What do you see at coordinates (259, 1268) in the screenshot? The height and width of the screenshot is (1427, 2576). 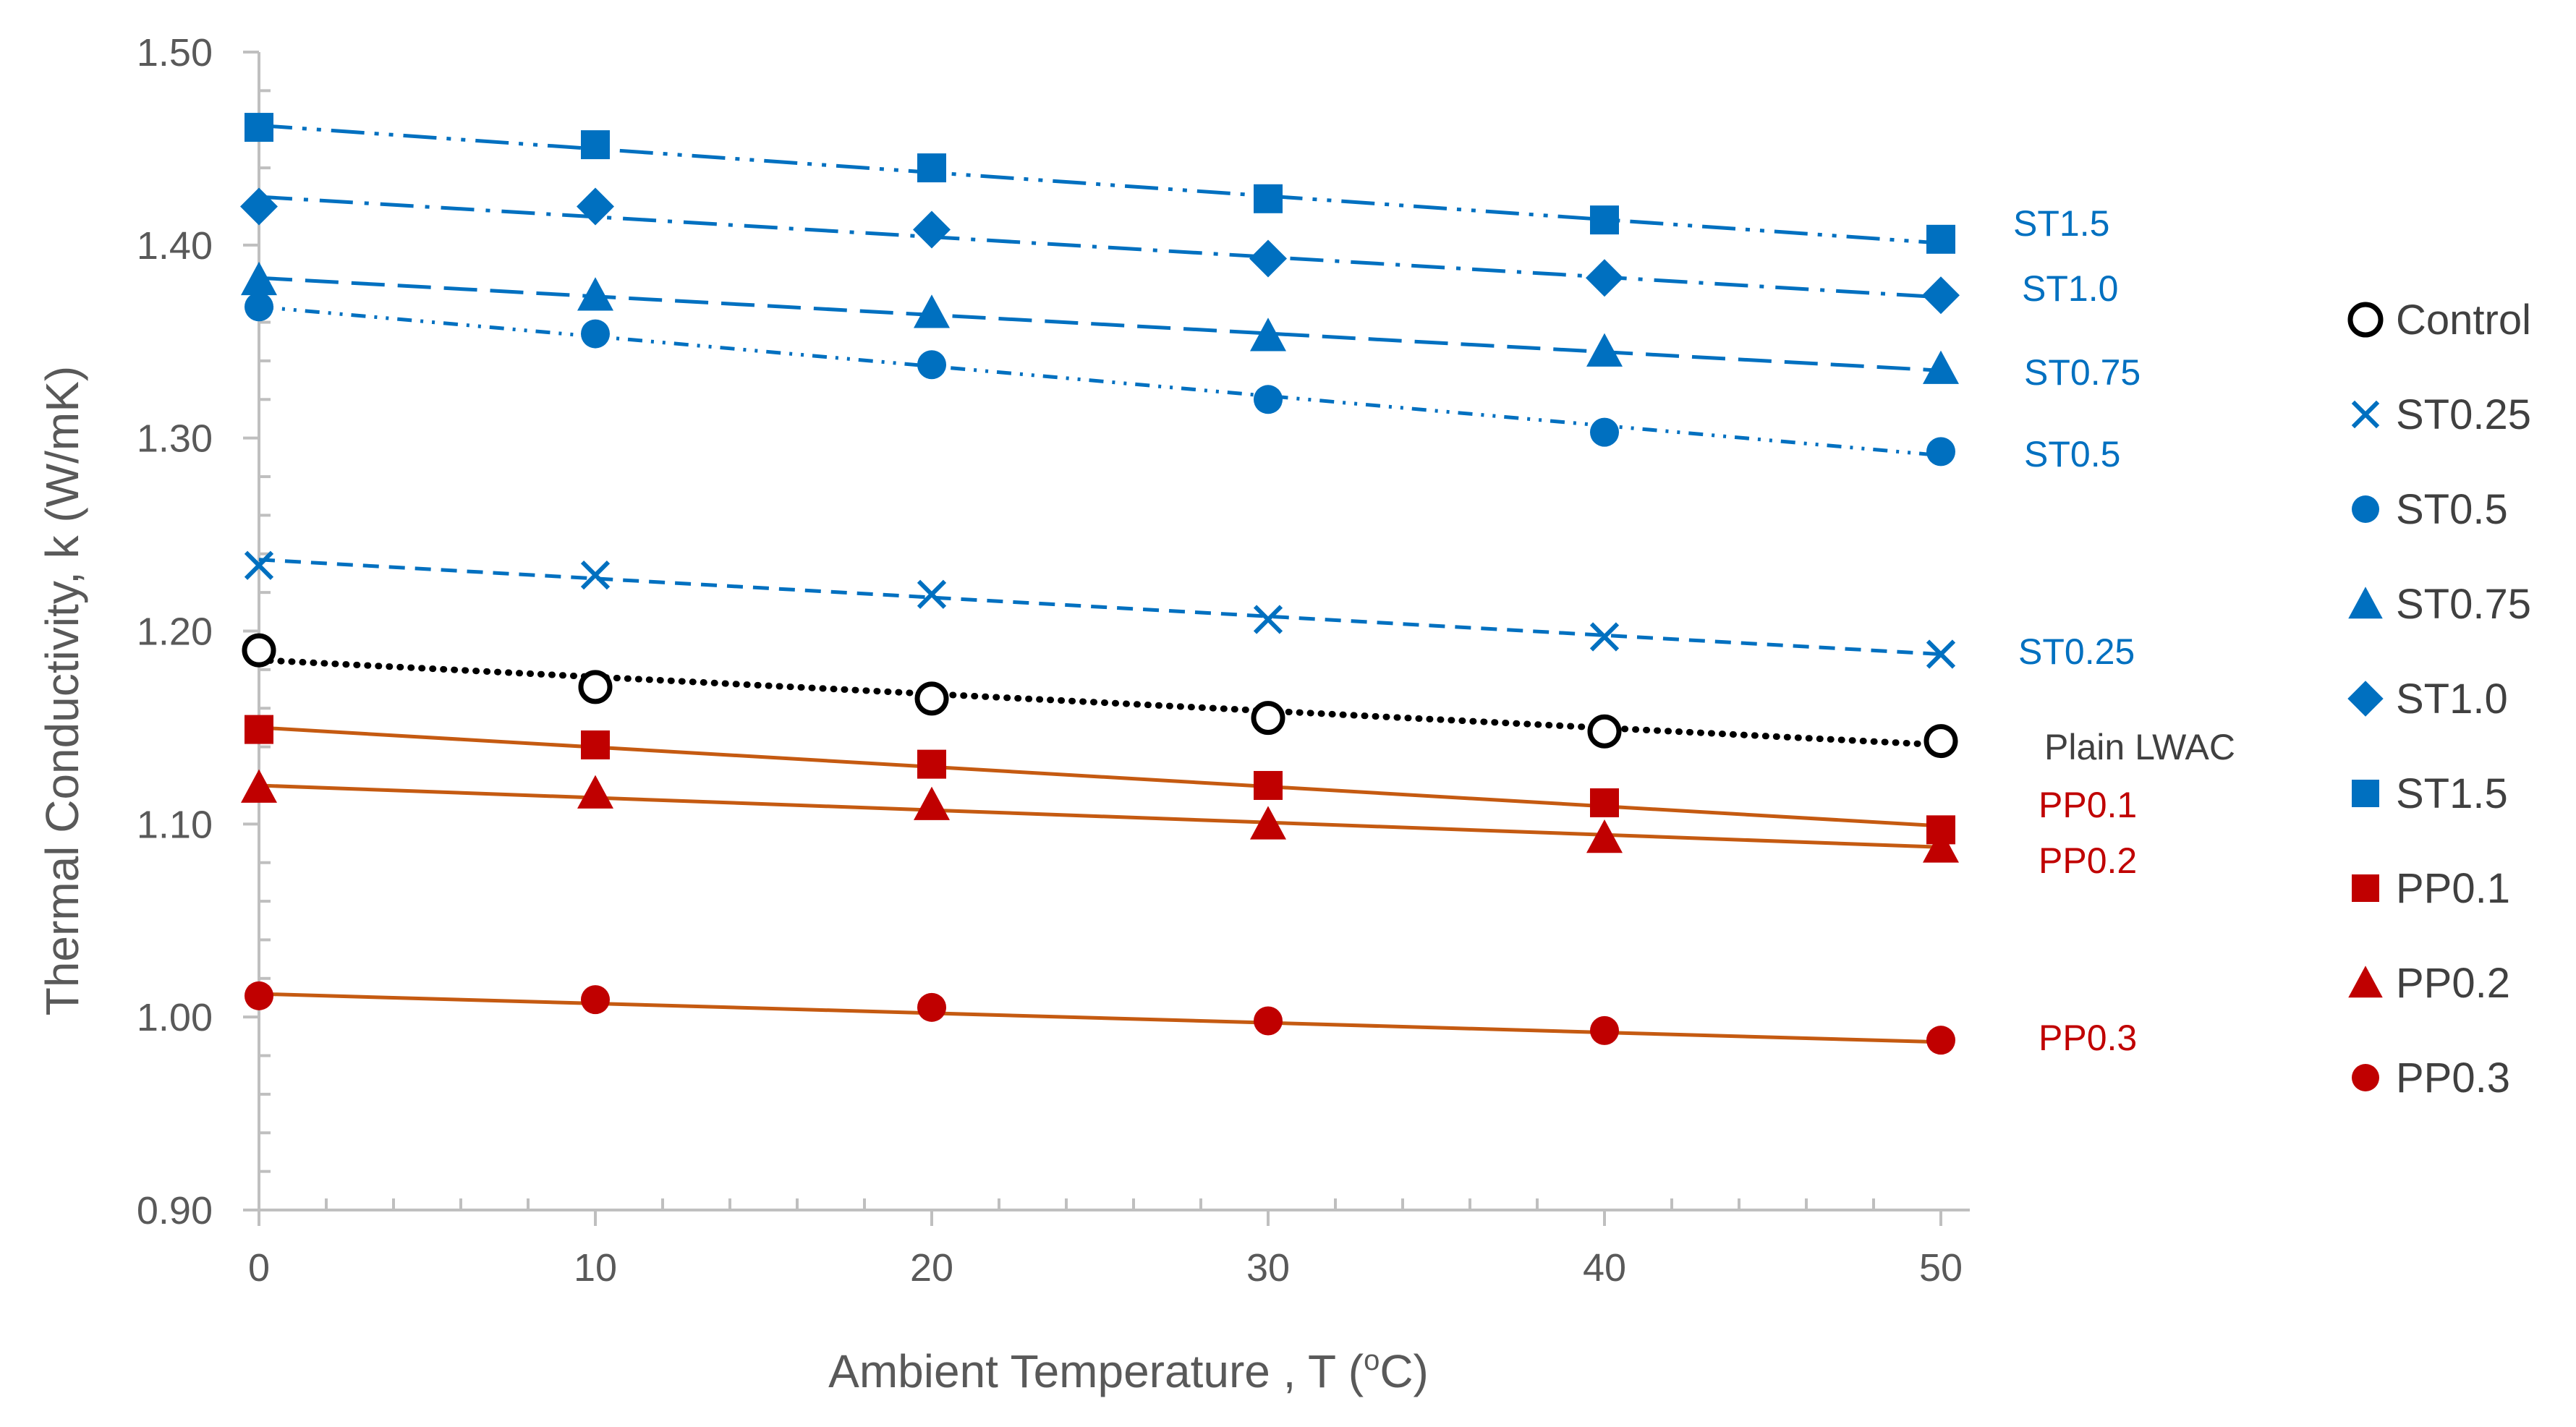 I see `x-tick-label: 0` at bounding box center [259, 1268].